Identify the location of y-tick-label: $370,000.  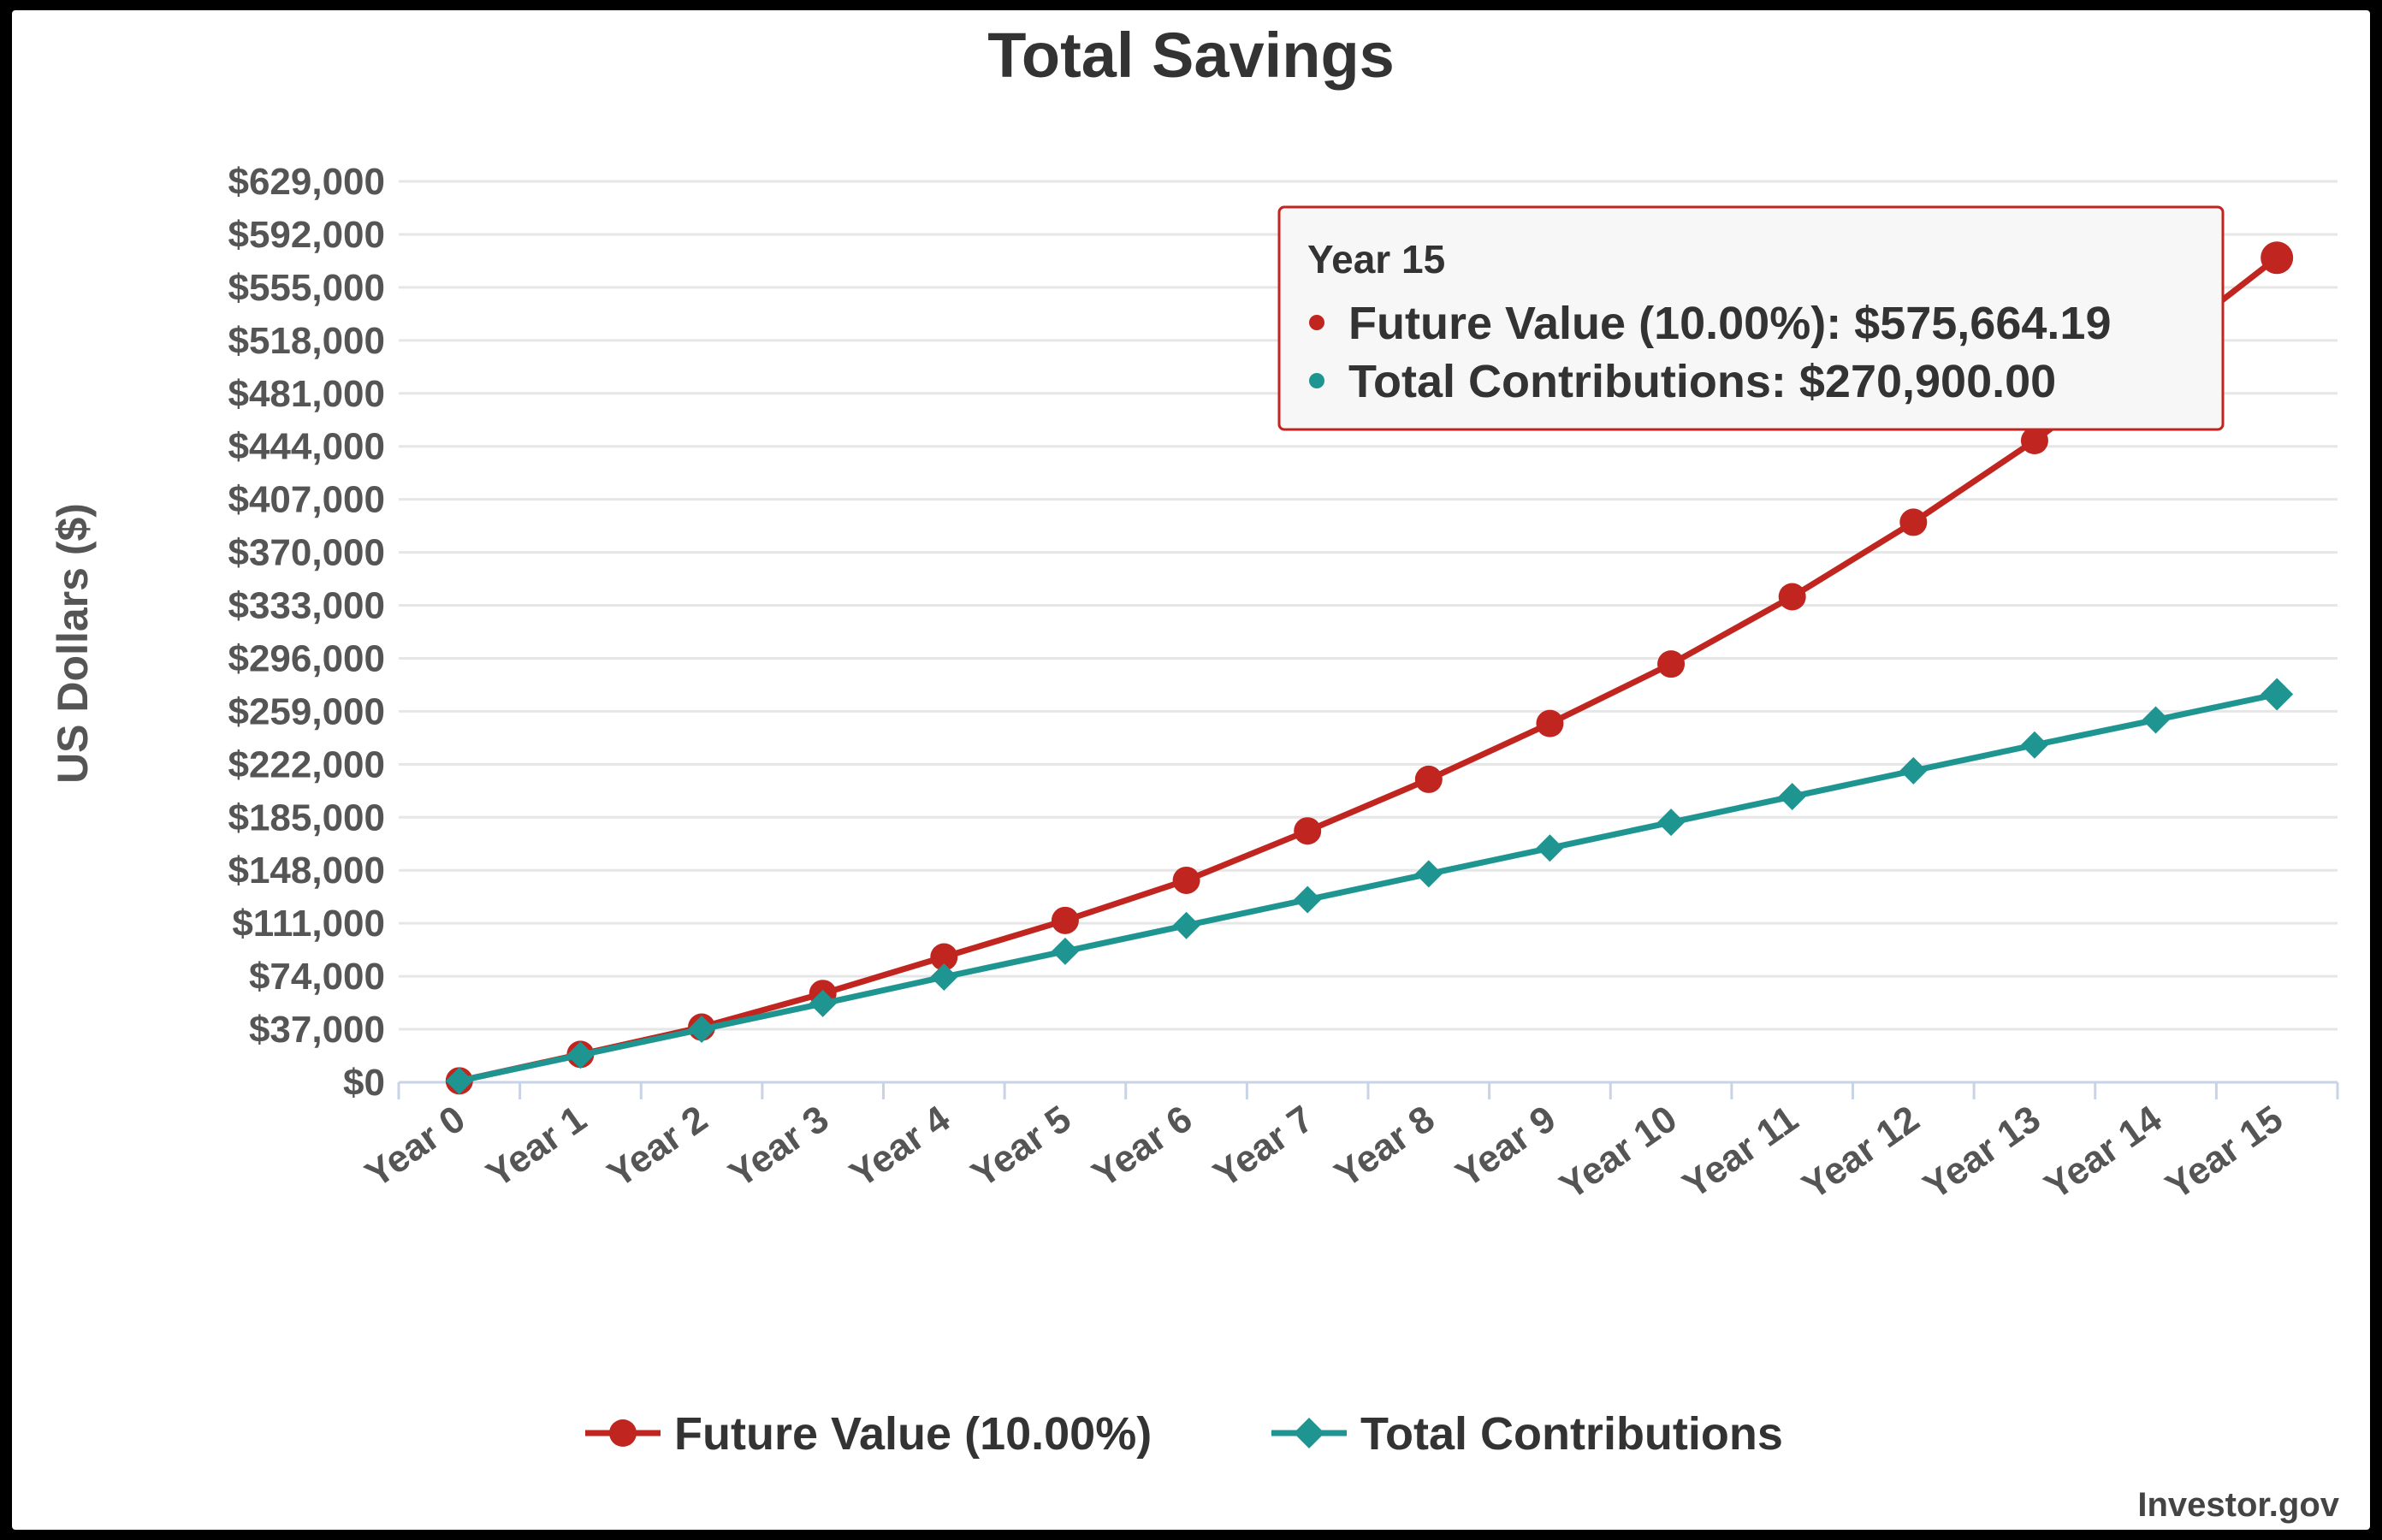
(306, 553).